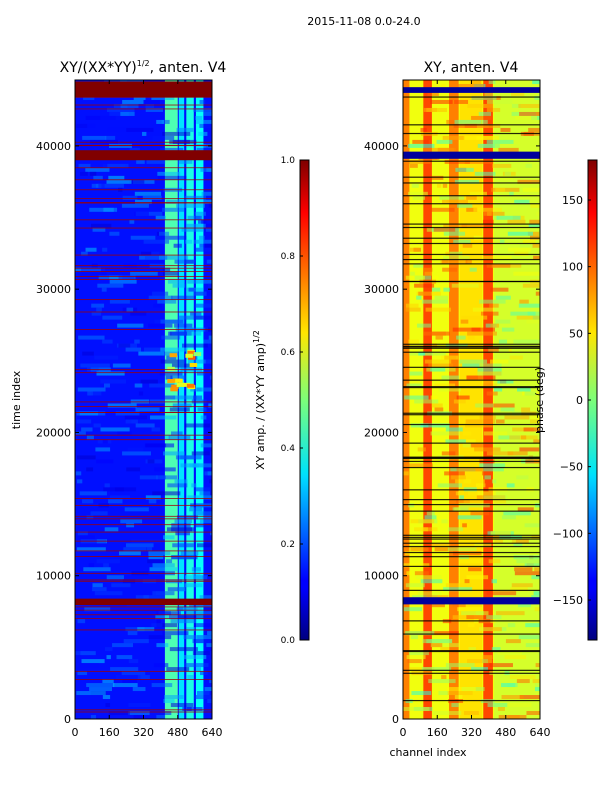 The image size is (600, 800). What do you see at coordinates (179, 380) in the screenshot?
I see `heatmap-hot-cell` at bounding box center [179, 380].